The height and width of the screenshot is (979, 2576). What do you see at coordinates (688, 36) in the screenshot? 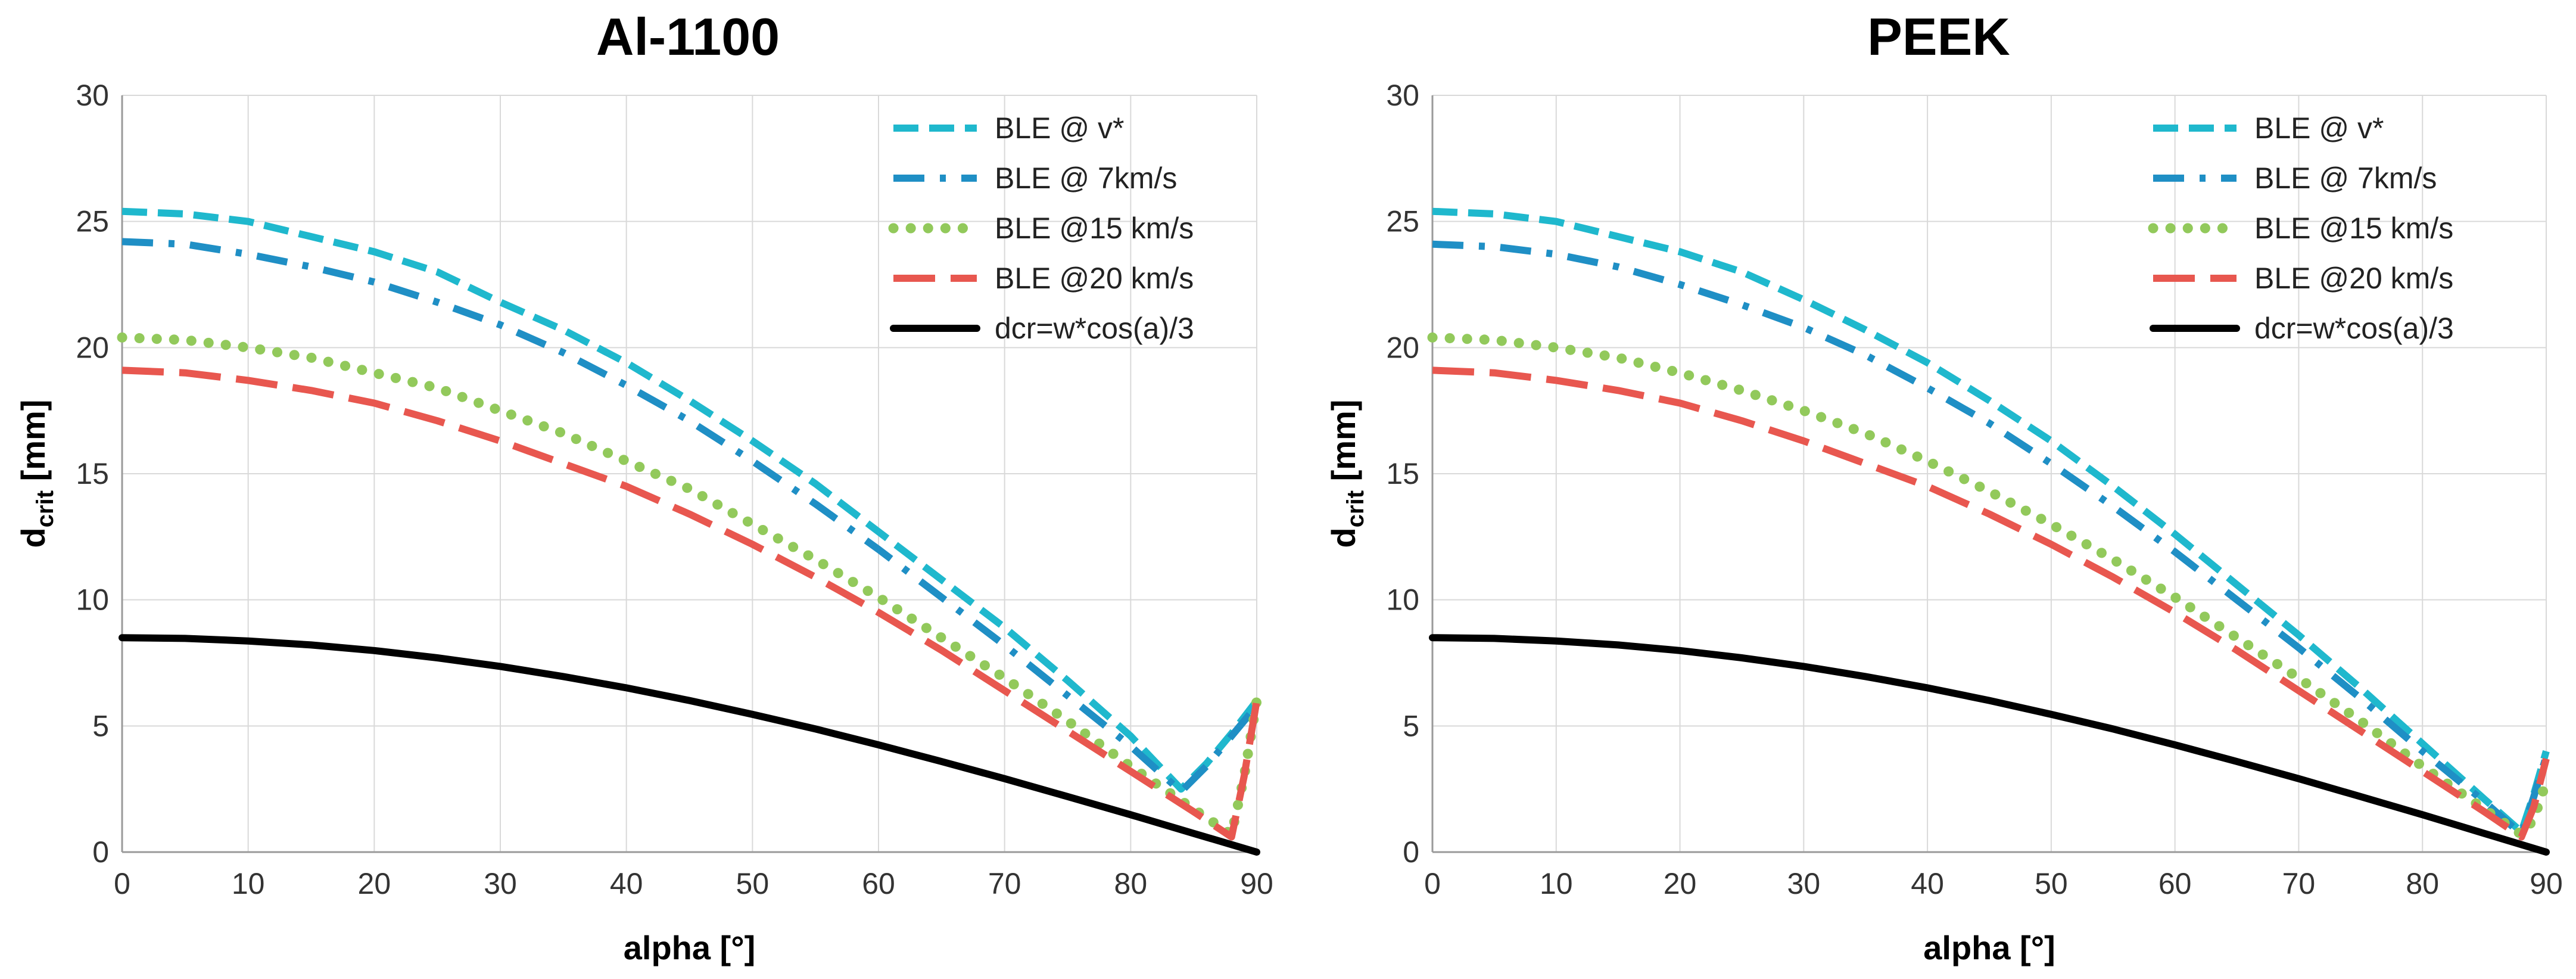
I see `chart-title: Al-1100` at bounding box center [688, 36].